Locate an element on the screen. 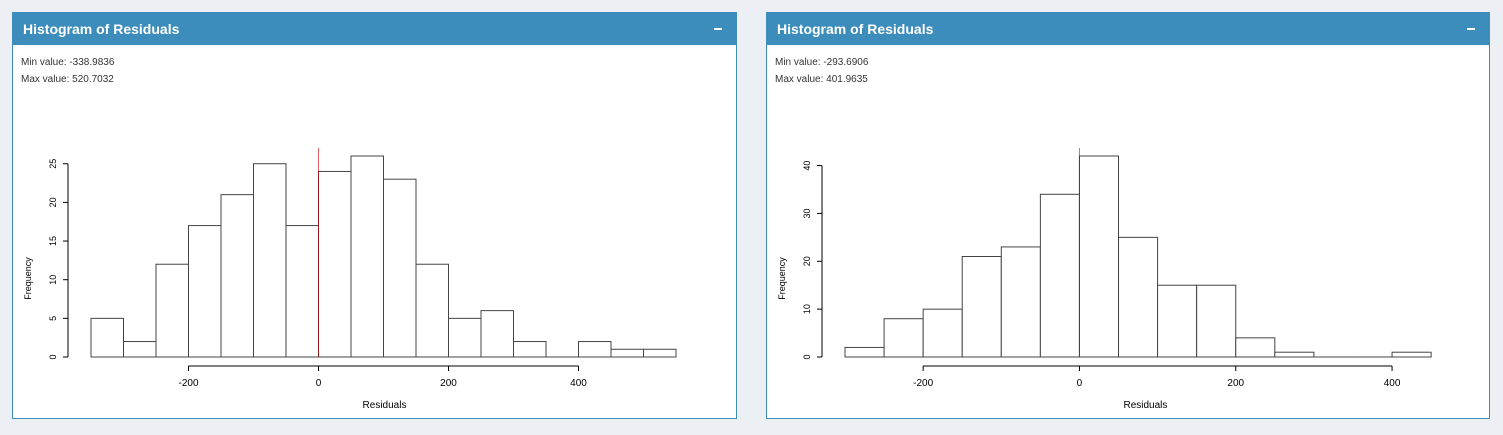 Image resolution: width=1503 pixels, height=435 pixels. max-value-text: Max value: 520.7032 is located at coordinates (67, 79).